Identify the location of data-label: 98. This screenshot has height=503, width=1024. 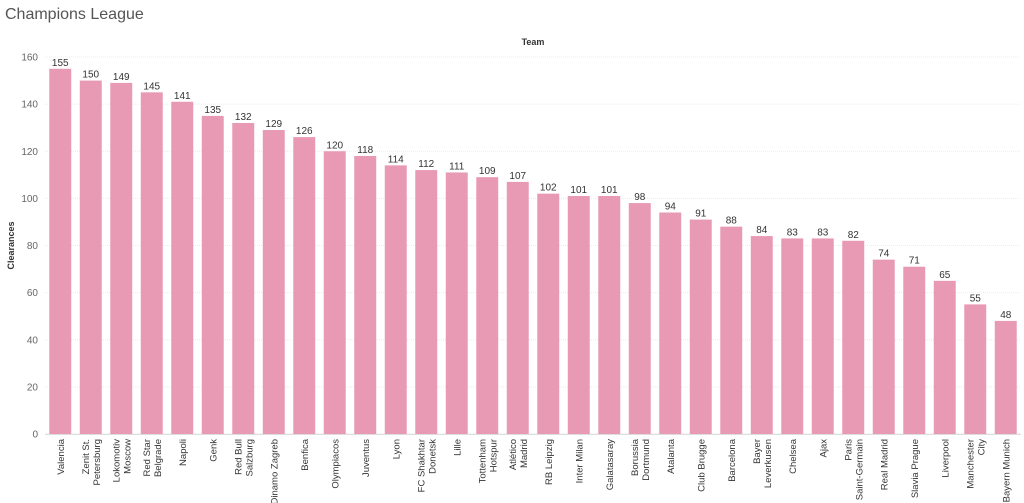
(640, 197).